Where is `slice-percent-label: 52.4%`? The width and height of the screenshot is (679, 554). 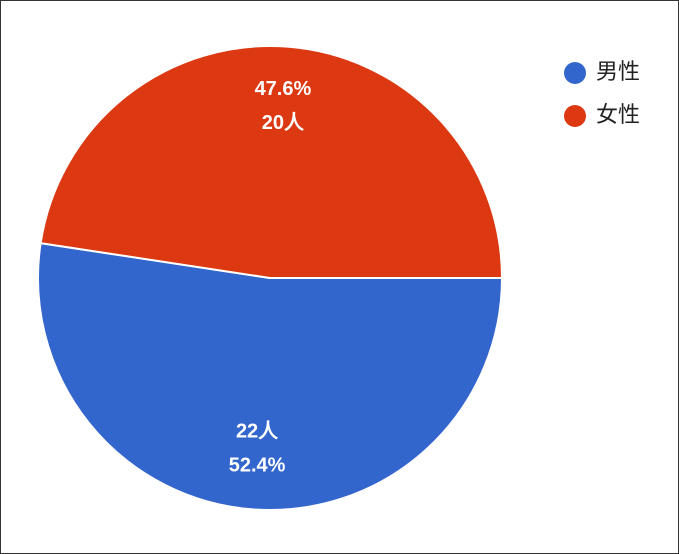
slice-percent-label: 52.4% is located at coordinates (257, 465).